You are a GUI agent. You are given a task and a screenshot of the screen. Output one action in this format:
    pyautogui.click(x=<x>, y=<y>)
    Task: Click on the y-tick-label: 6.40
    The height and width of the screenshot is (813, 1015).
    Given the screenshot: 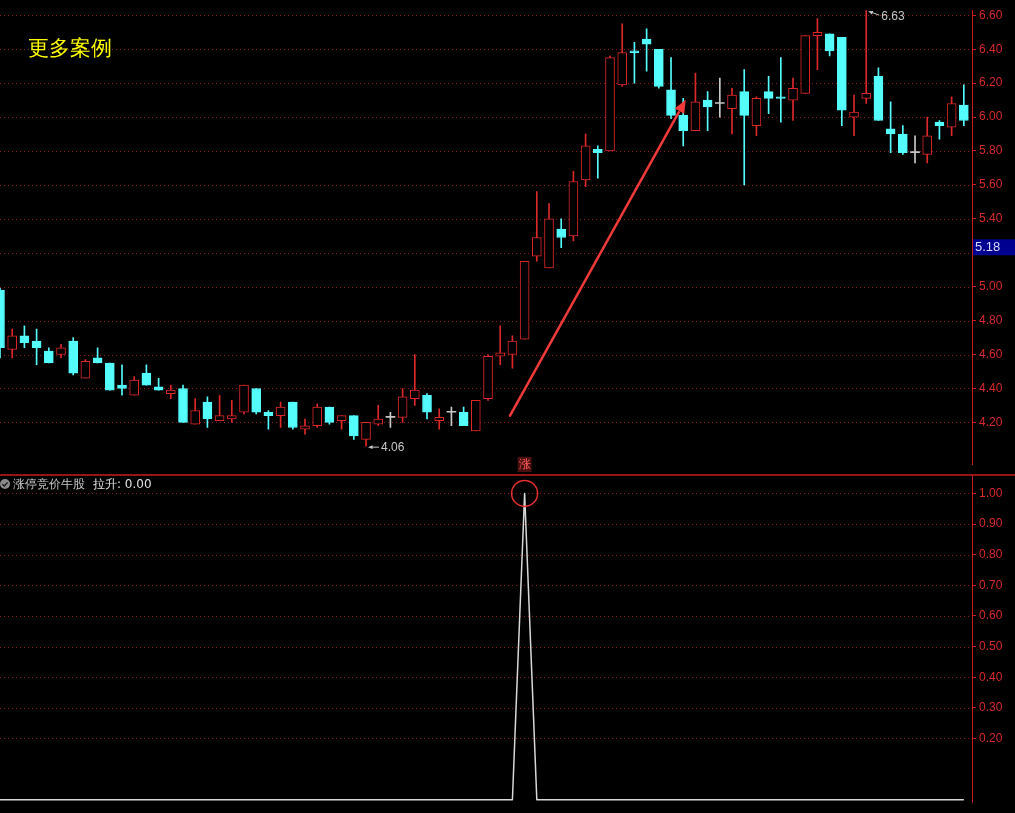 What is the action you would take?
    pyautogui.click(x=991, y=48)
    